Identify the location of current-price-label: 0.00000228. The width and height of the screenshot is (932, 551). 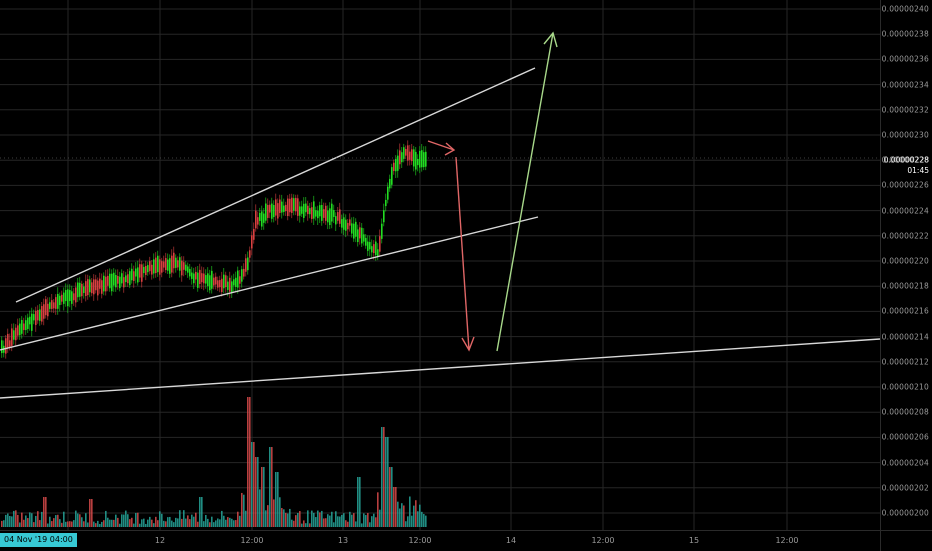
(906, 160).